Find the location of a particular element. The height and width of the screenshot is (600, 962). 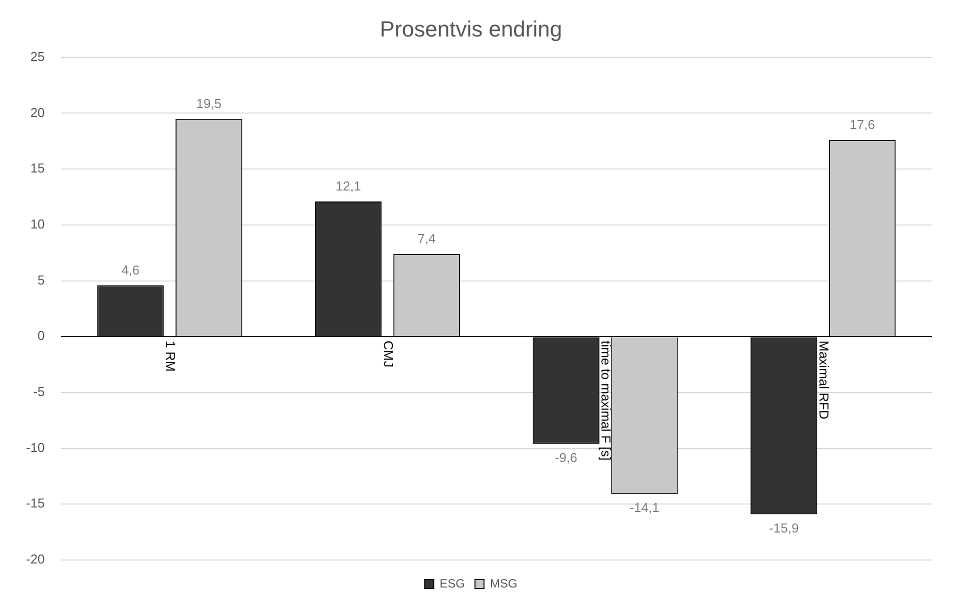

data-label: 19,5 is located at coordinates (209, 103).